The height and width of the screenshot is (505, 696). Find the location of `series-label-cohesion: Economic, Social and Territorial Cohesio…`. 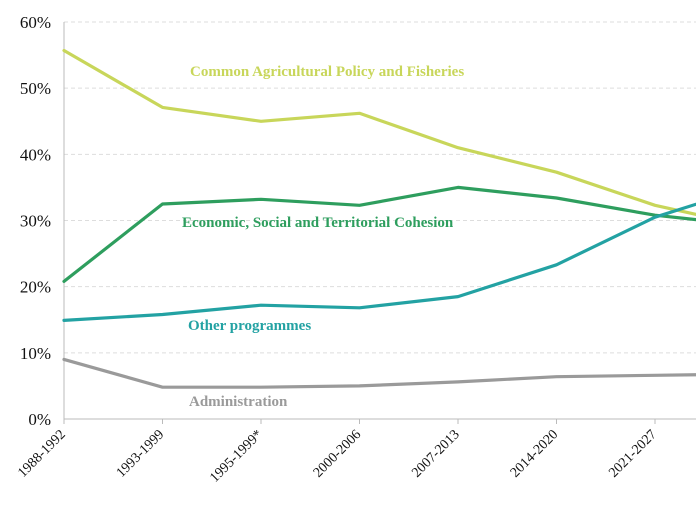

series-label-cohesion: Economic, Social and Territorial Cohesio… is located at coordinates (318, 223).